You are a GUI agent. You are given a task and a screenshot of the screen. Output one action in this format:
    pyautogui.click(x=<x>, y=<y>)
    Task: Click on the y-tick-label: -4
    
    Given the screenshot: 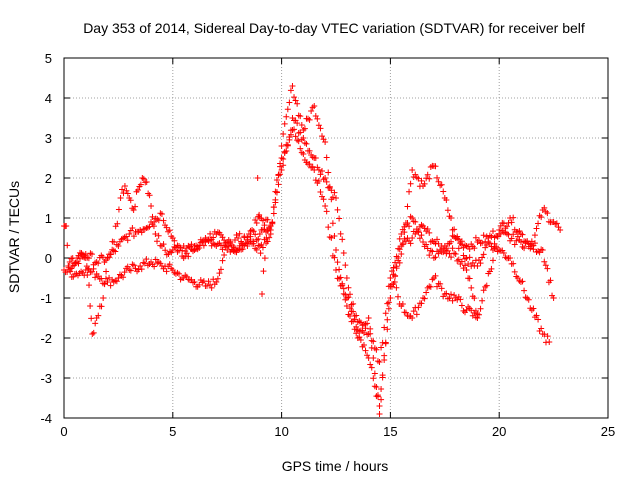 What is the action you would take?
    pyautogui.click(x=46, y=418)
    